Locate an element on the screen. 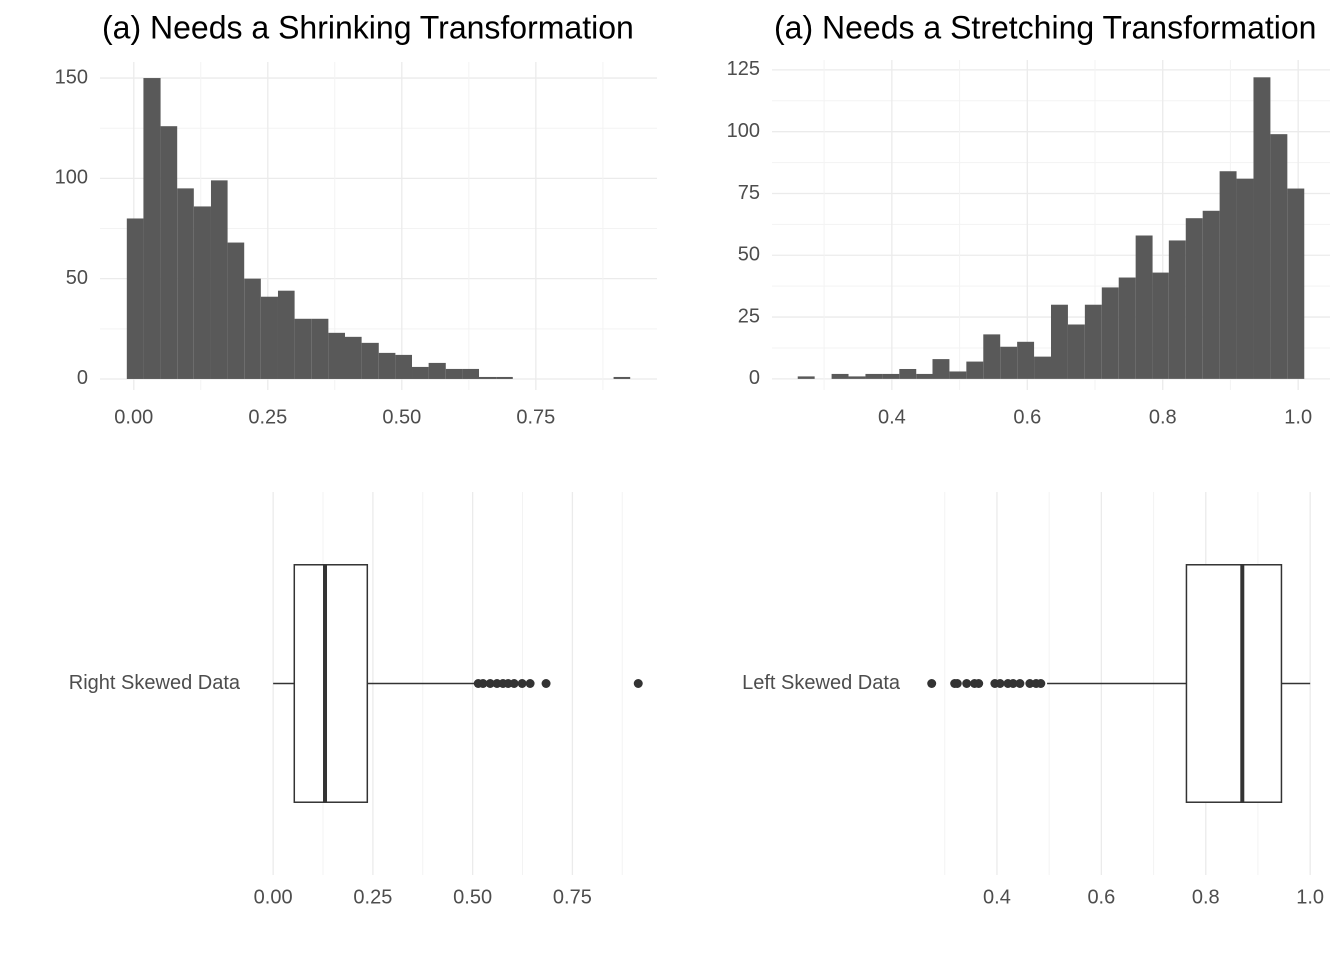  y-tick-label: 125 is located at coordinates (743, 69).